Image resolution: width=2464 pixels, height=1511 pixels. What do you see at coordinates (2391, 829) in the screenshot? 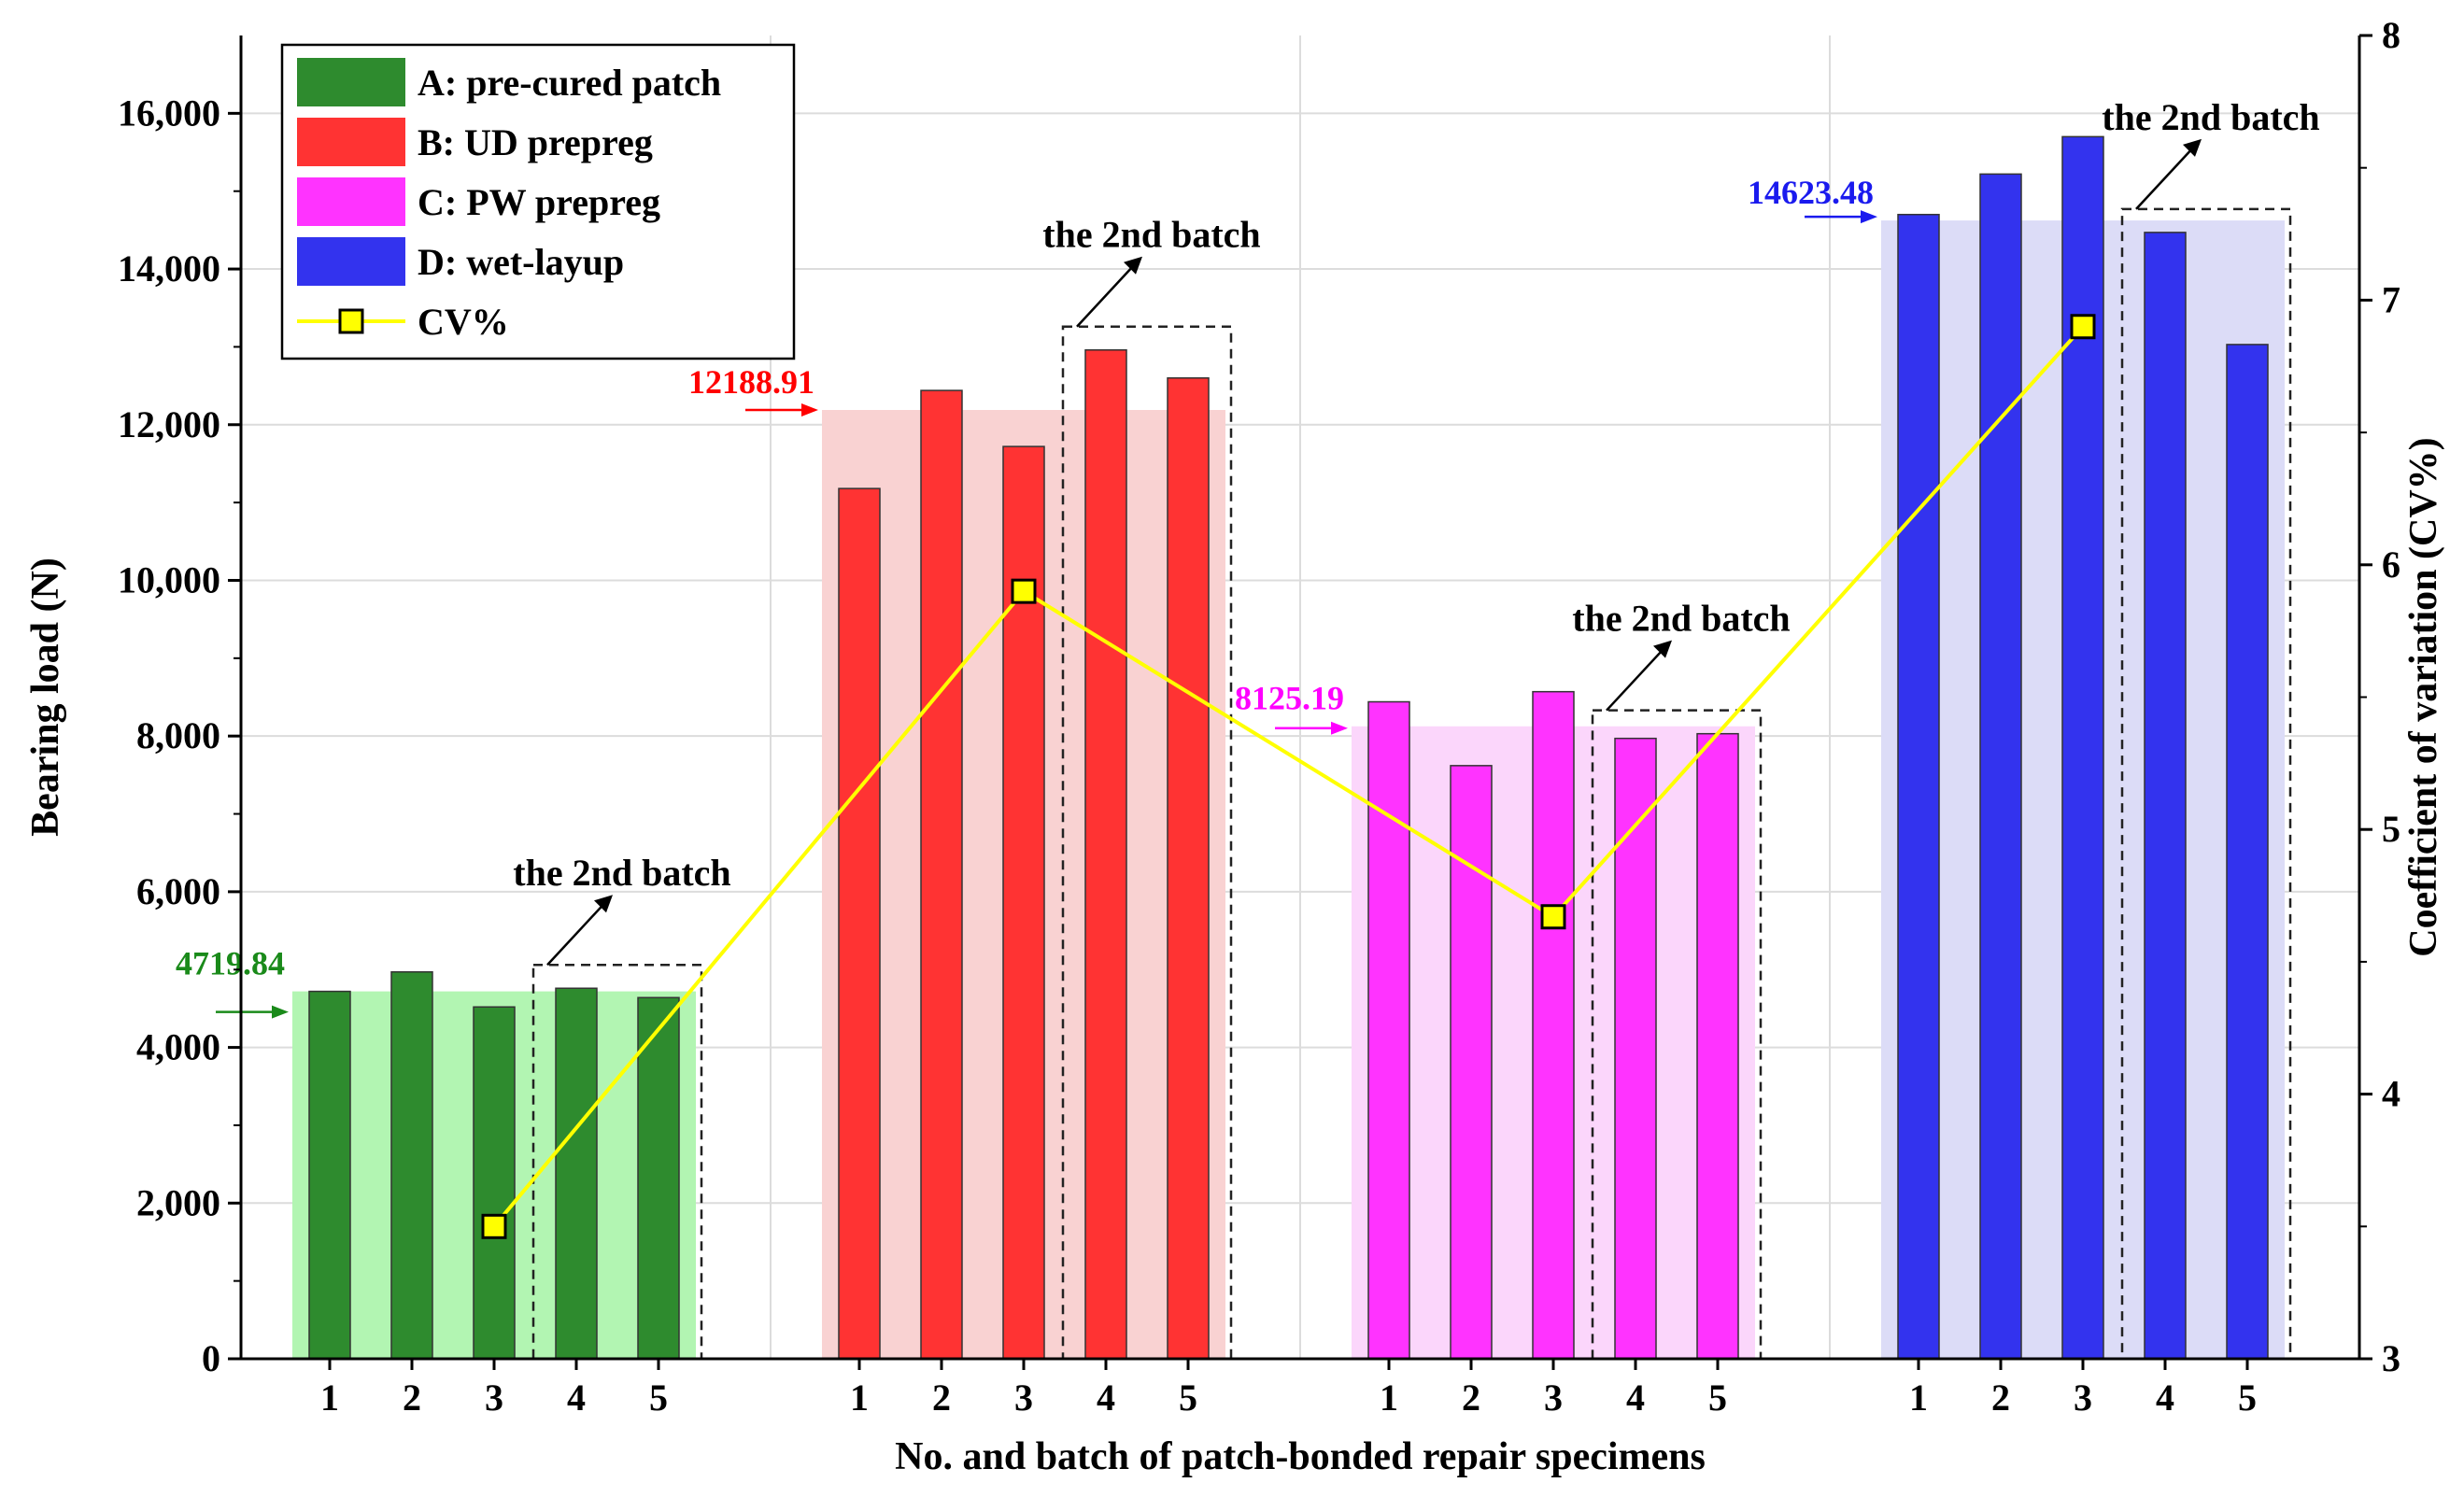
I see `y2-tick-label: 5` at bounding box center [2391, 829].